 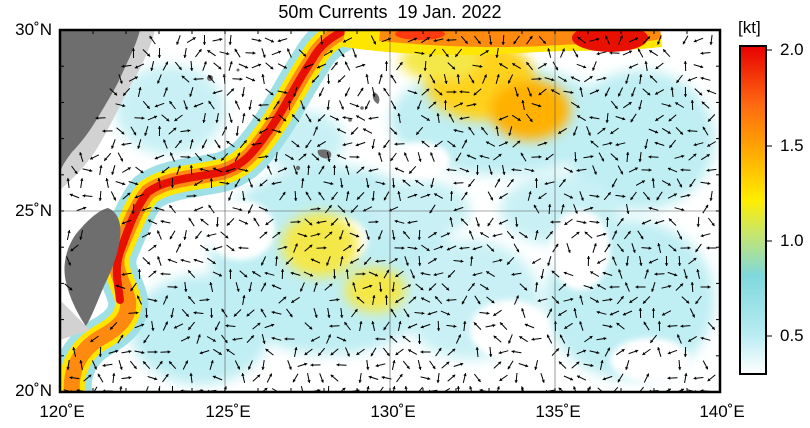 What do you see at coordinates (722, 411) in the screenshot?
I see `lon-label-140e: 140˚E` at bounding box center [722, 411].